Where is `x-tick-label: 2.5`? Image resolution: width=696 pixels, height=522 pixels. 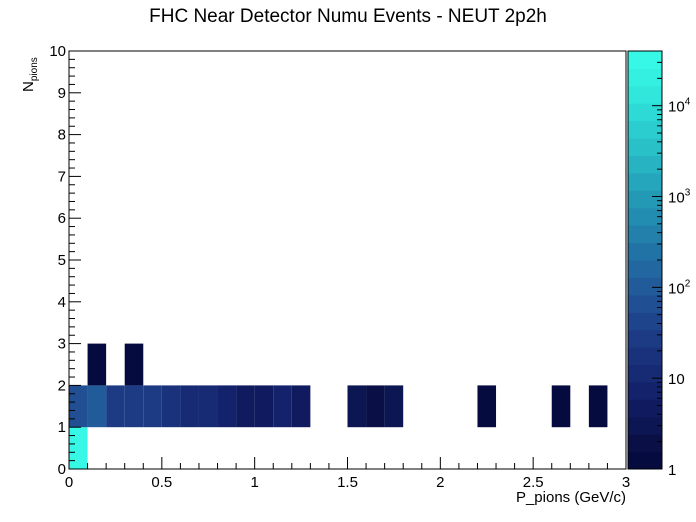 x-tick-label: 2.5 is located at coordinates (533, 482).